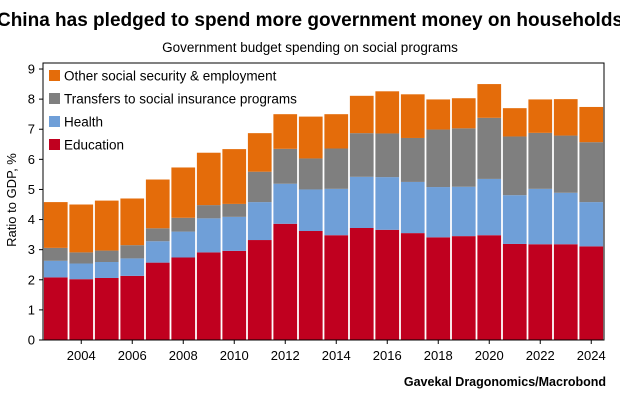 The height and width of the screenshot is (400, 620). What do you see at coordinates (336, 131) in the screenshot?
I see `bar-other-social-security-employment-2014` at bounding box center [336, 131].